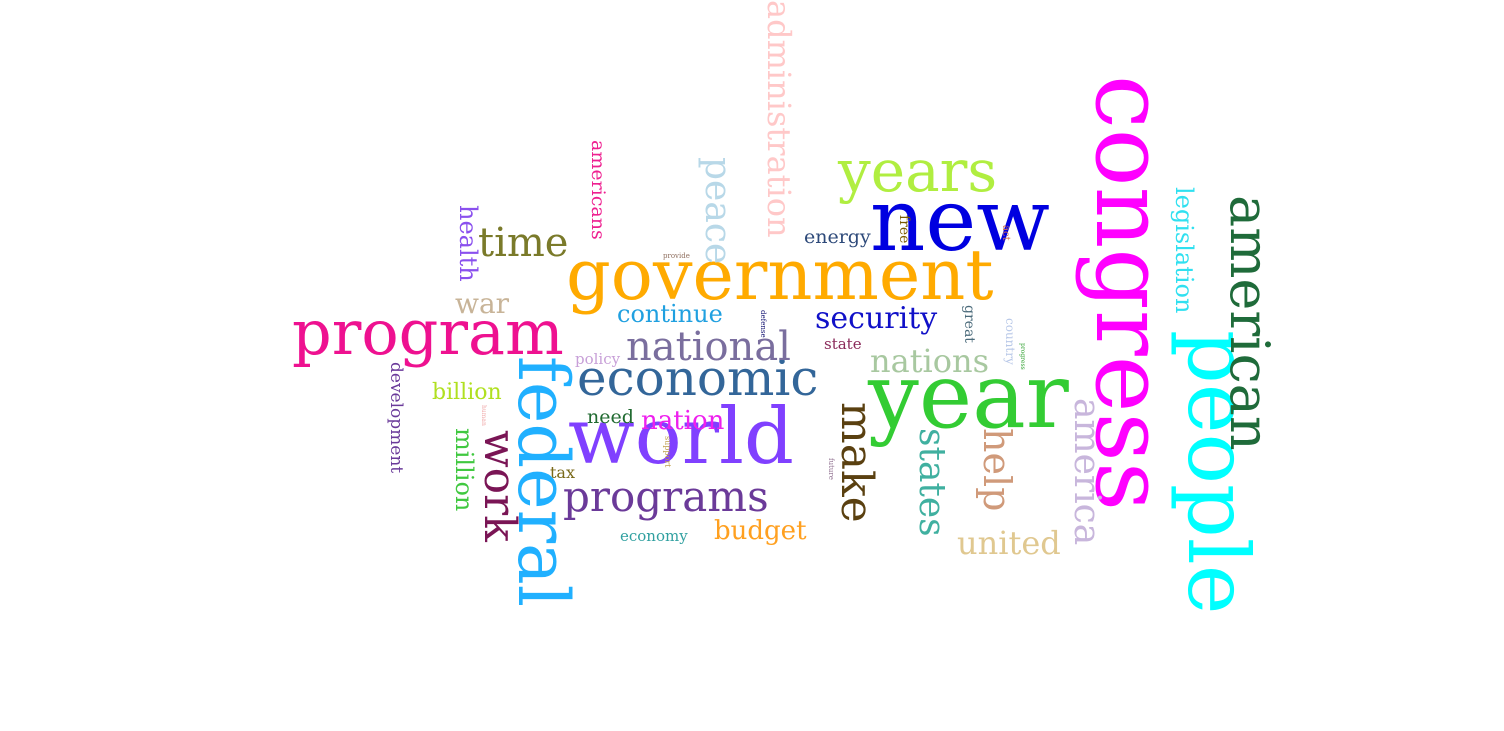 The width and height of the screenshot is (1504, 731). I want to click on word-peace: peace, so click(717, 211).